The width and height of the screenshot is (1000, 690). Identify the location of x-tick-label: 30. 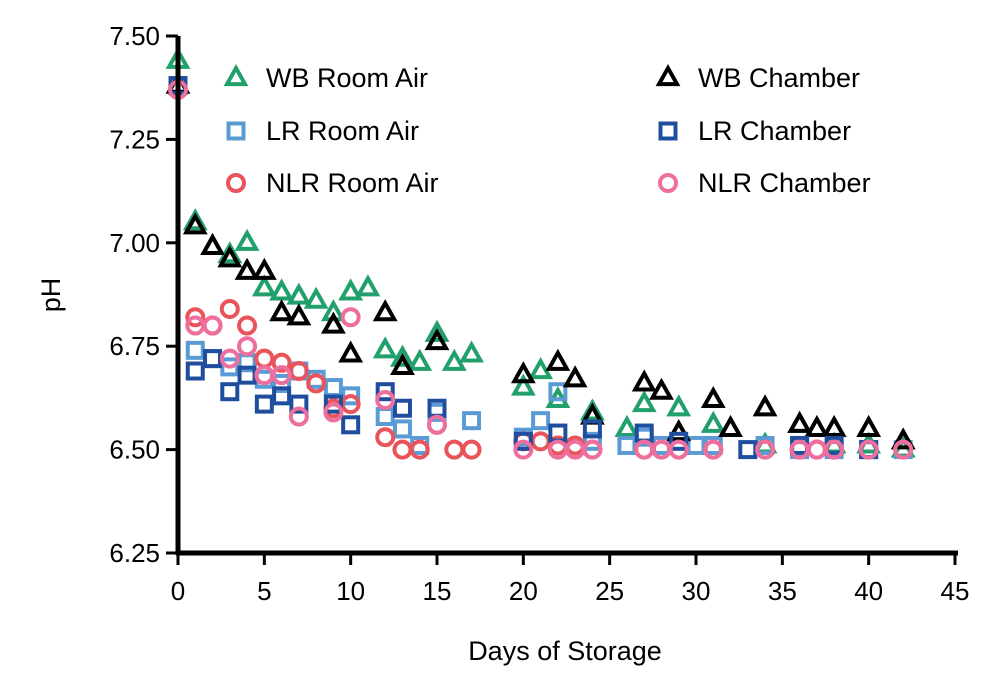
(696, 591).